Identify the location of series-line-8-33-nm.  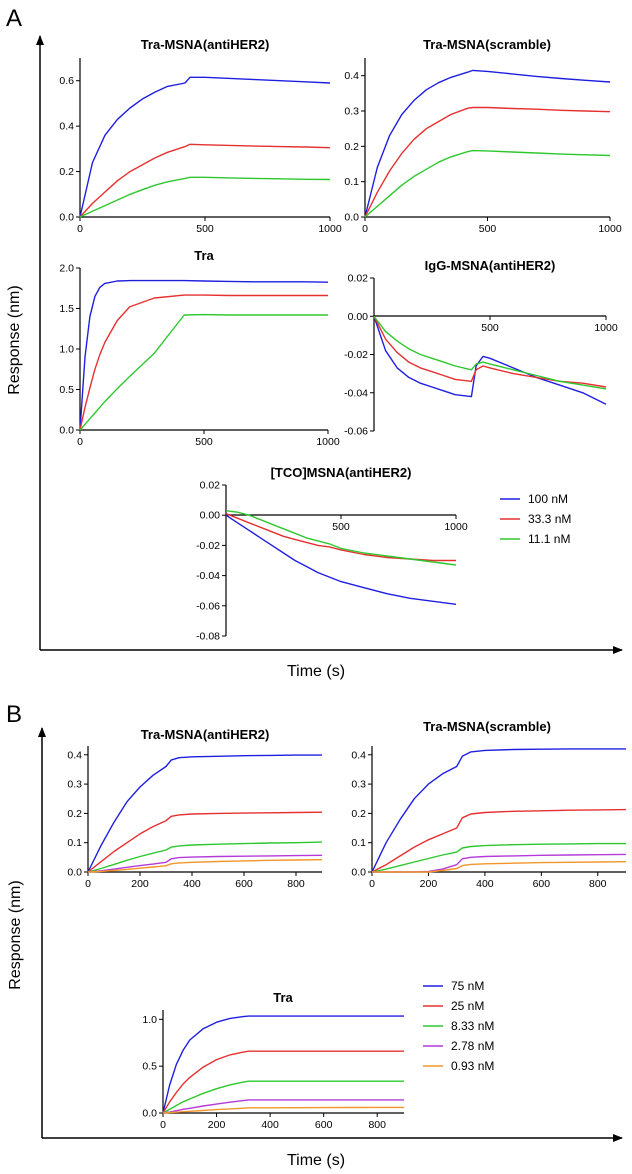
(205, 857).